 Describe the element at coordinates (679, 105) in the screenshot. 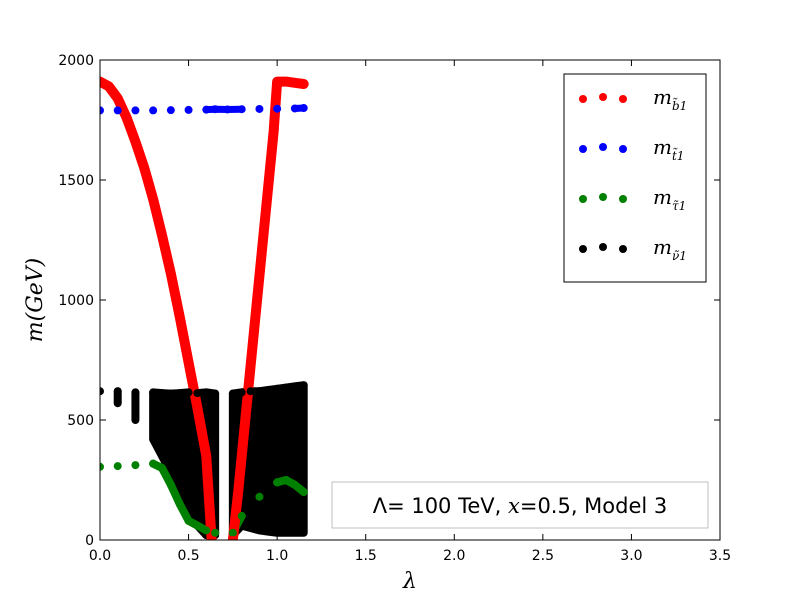

I see `legend-label-sub: b̃1` at that location.